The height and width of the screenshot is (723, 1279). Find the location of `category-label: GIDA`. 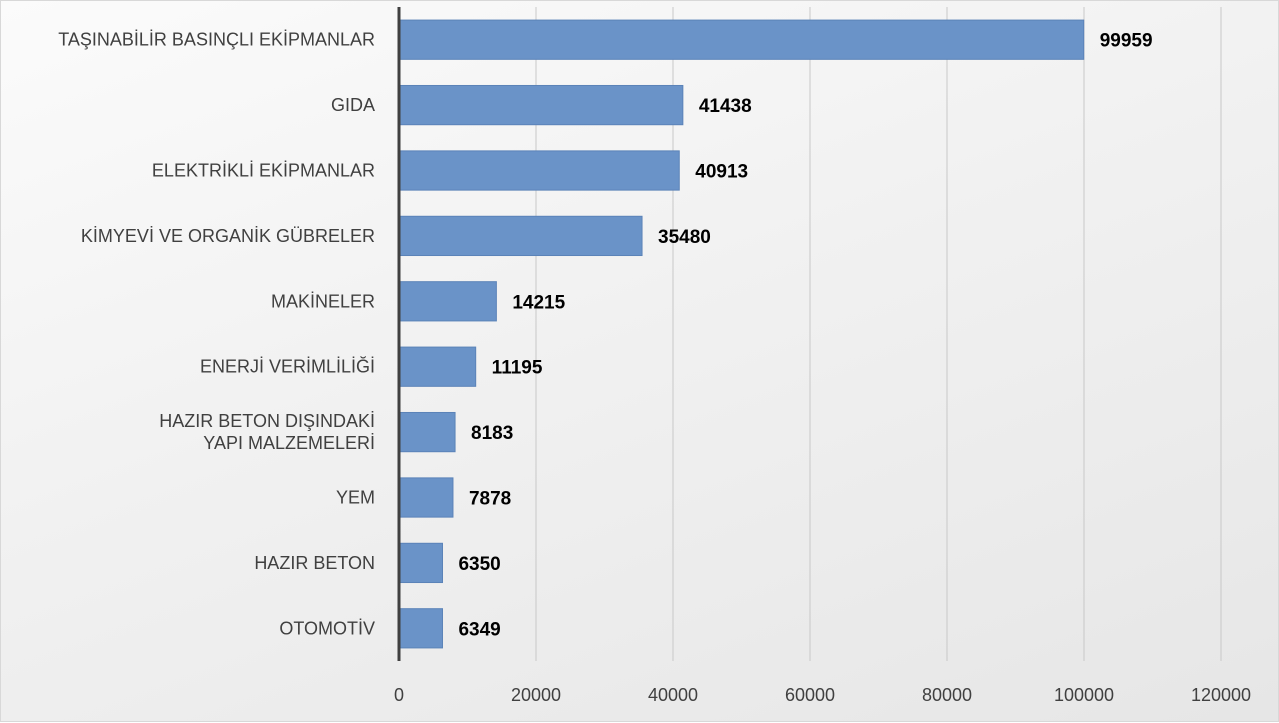

category-label: GIDA is located at coordinates (353, 105).